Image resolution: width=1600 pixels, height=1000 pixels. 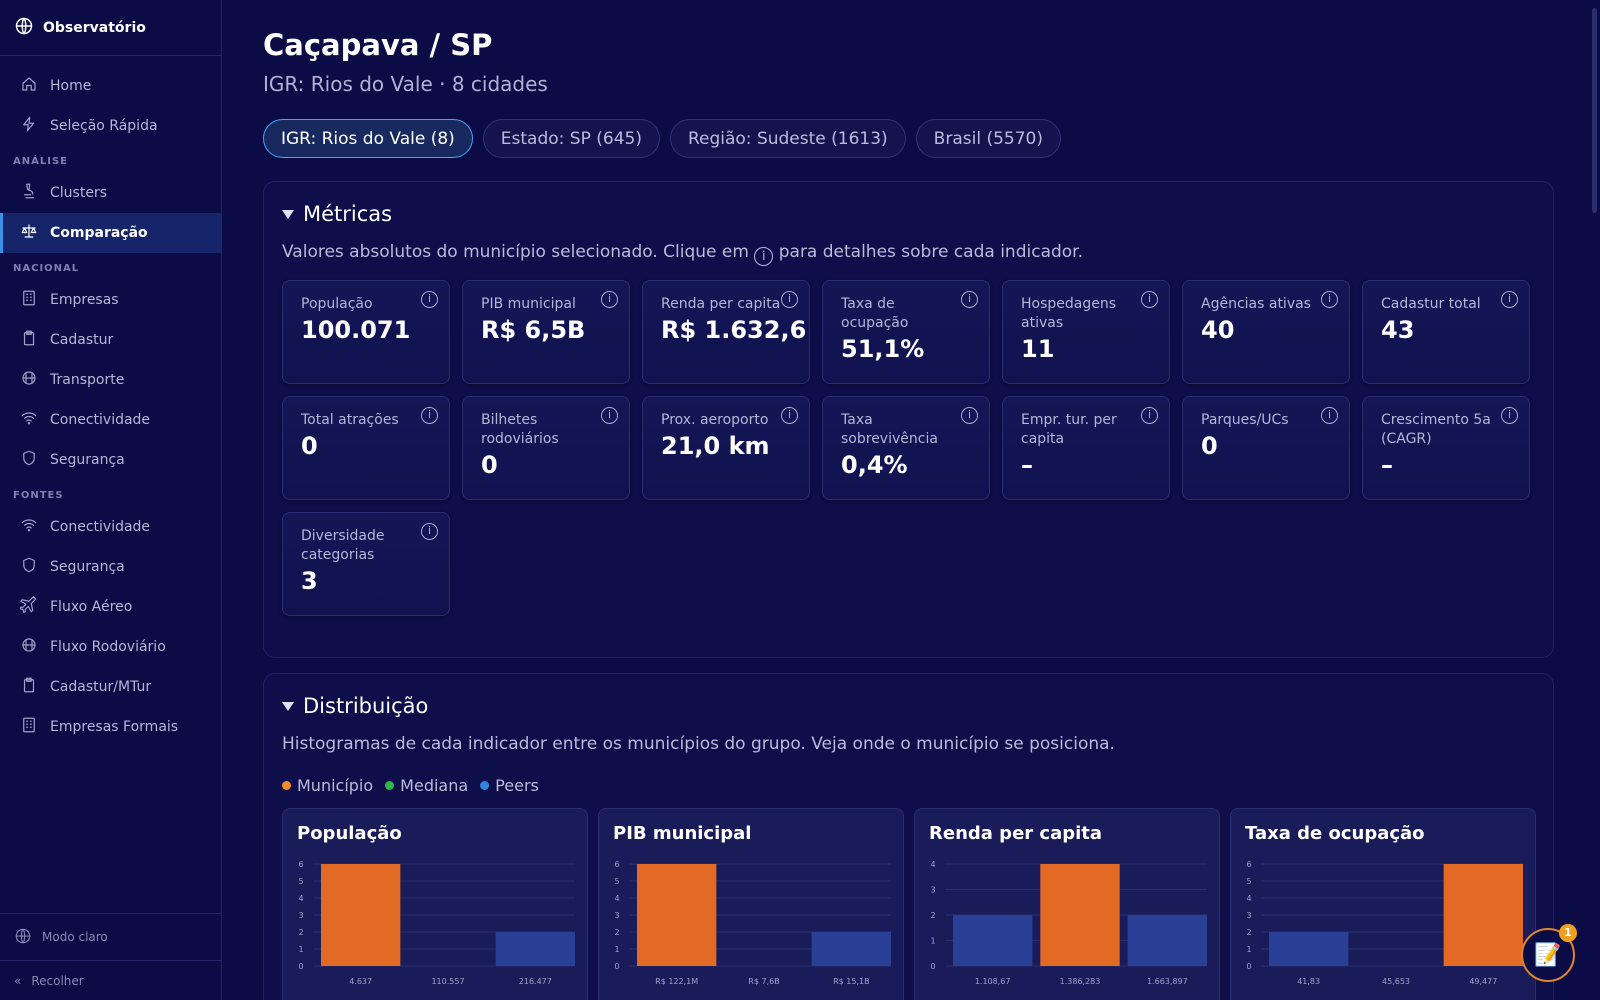 I want to click on bolt-icon, so click(x=29, y=126).